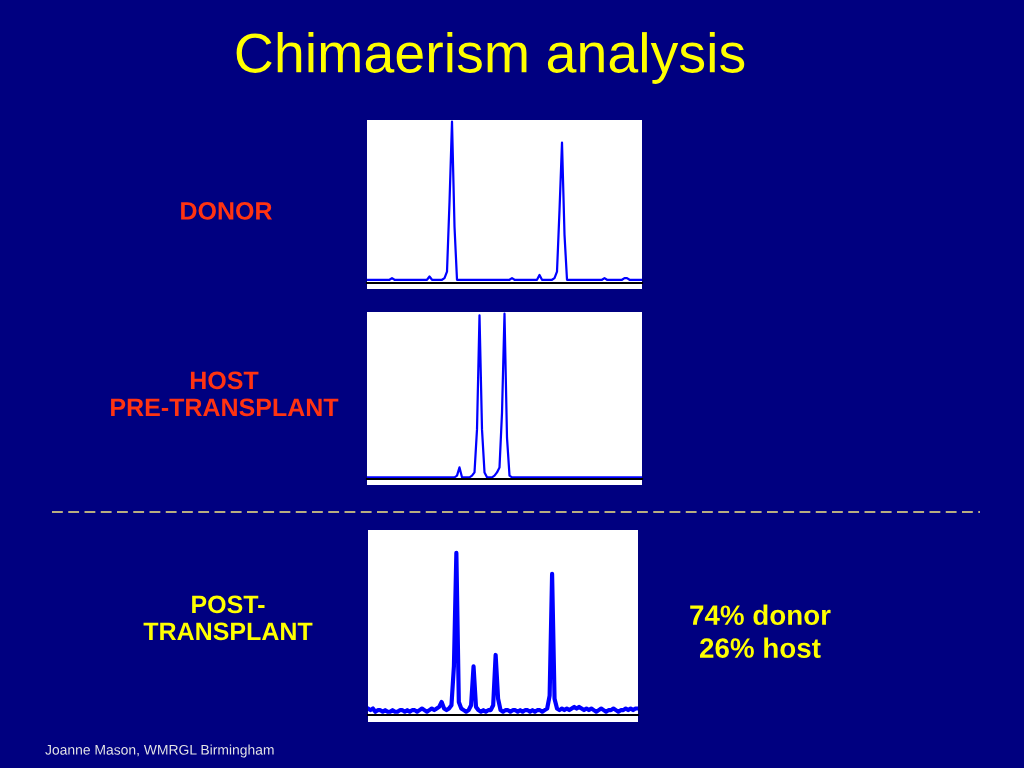 The image size is (1024, 768). I want to click on text: Joanne Mason, WMRGL Birmingham, so click(159, 751).